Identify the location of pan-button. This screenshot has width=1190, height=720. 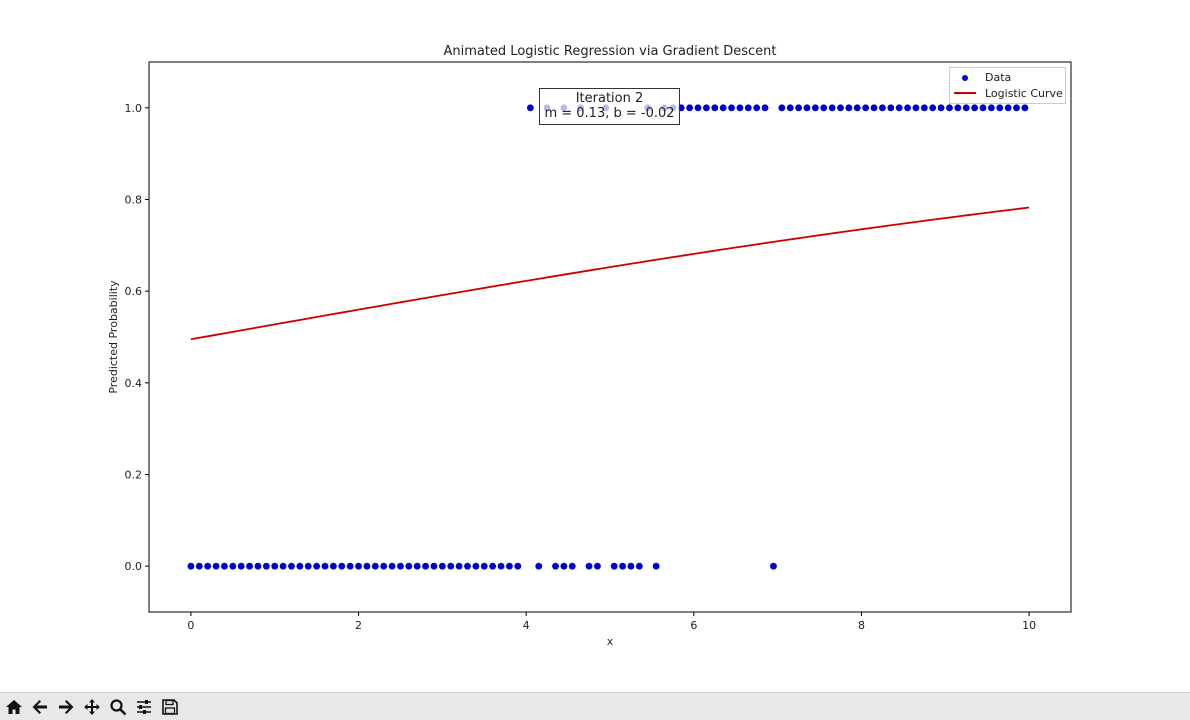
(92, 707).